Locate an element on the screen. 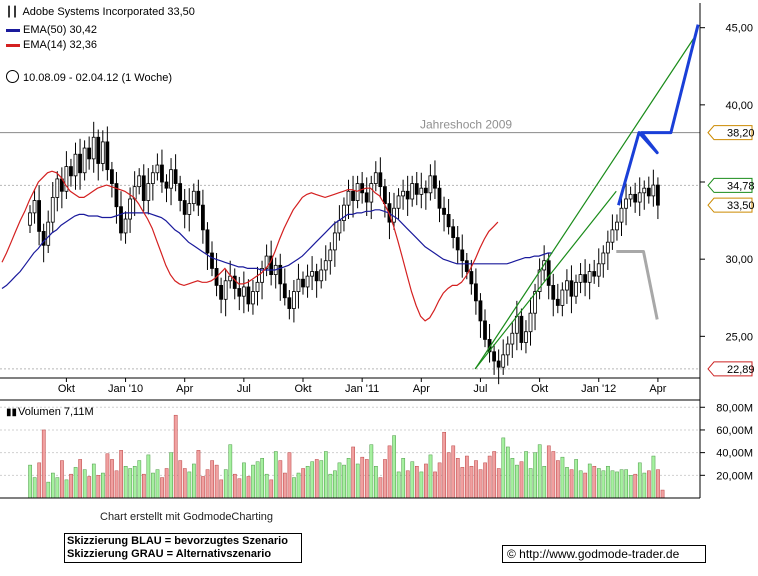 This screenshot has height=576, width=758. price-tag: 38,20 is located at coordinates (731, 133).